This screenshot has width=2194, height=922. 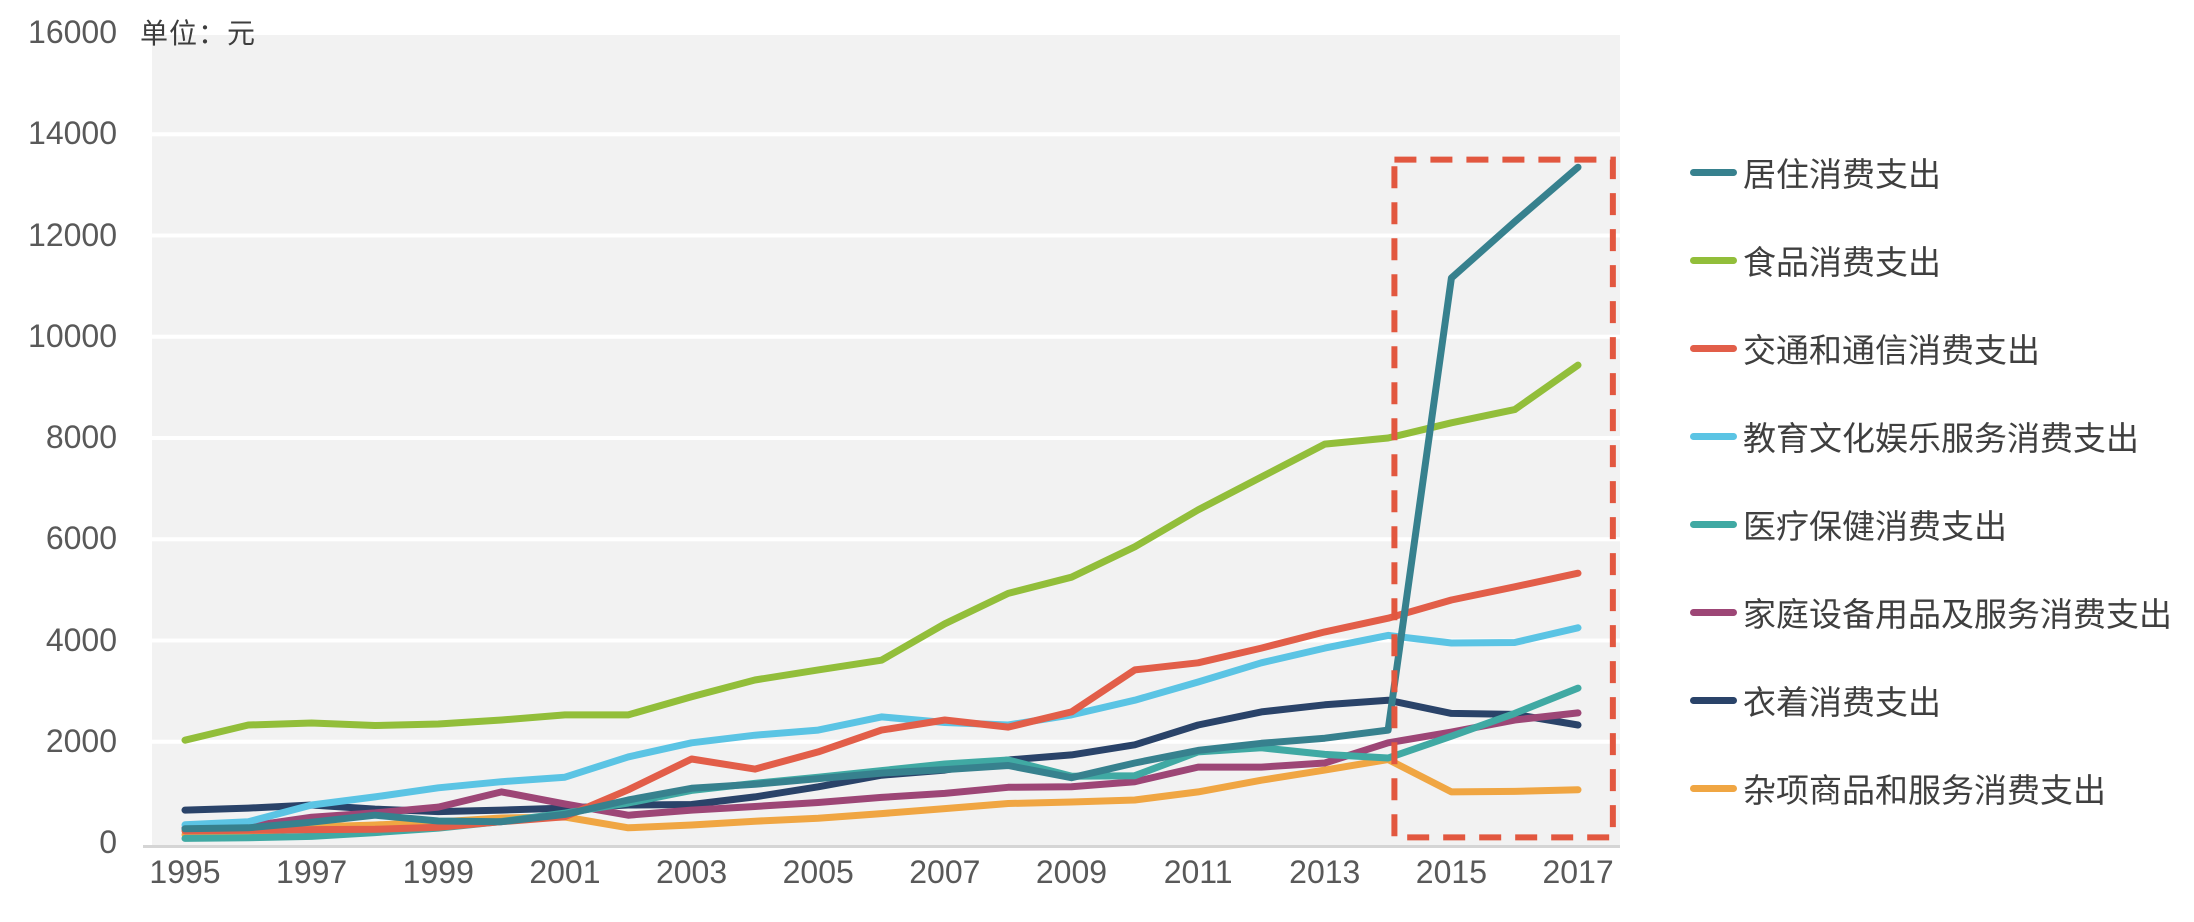 What do you see at coordinates (818, 872) in the screenshot?
I see `x-tick-label: 2005` at bounding box center [818, 872].